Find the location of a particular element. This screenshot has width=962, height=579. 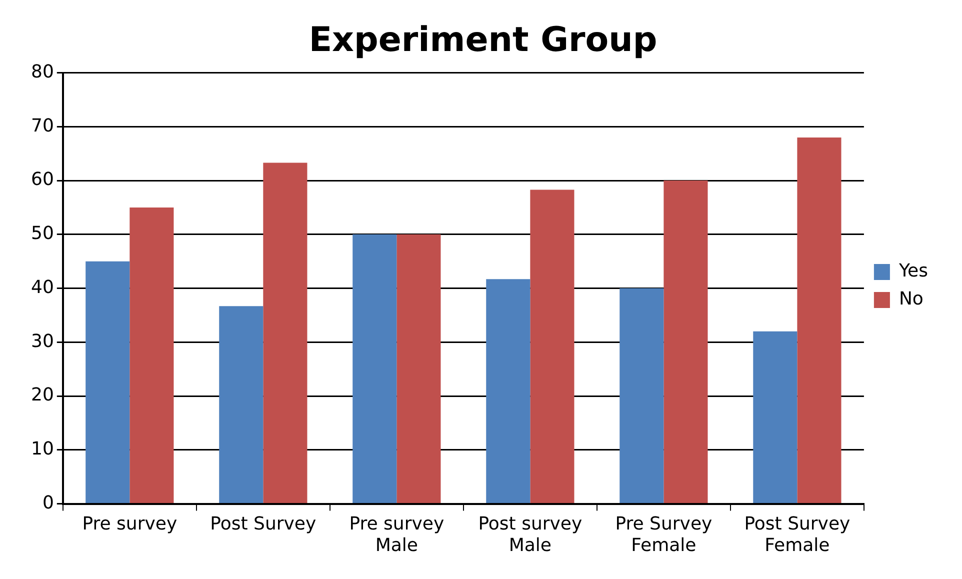

x-tick-label: Pre survey is located at coordinates (130, 523).